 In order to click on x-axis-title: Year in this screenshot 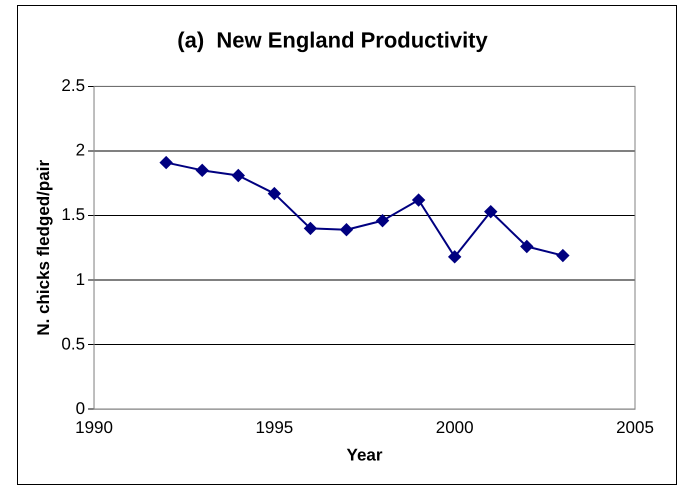, I will do `click(364, 454)`.